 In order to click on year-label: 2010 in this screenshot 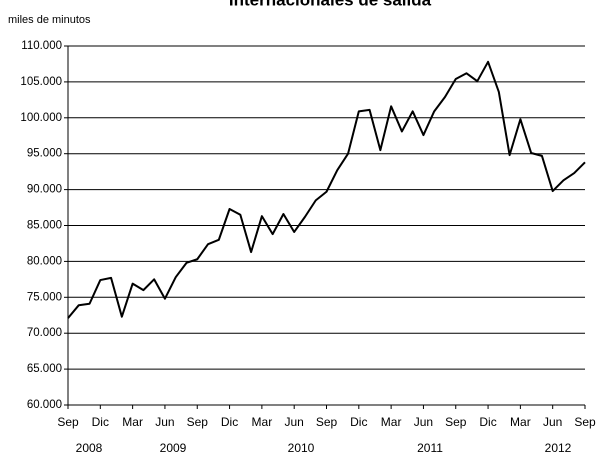, I will do `click(301, 448)`.